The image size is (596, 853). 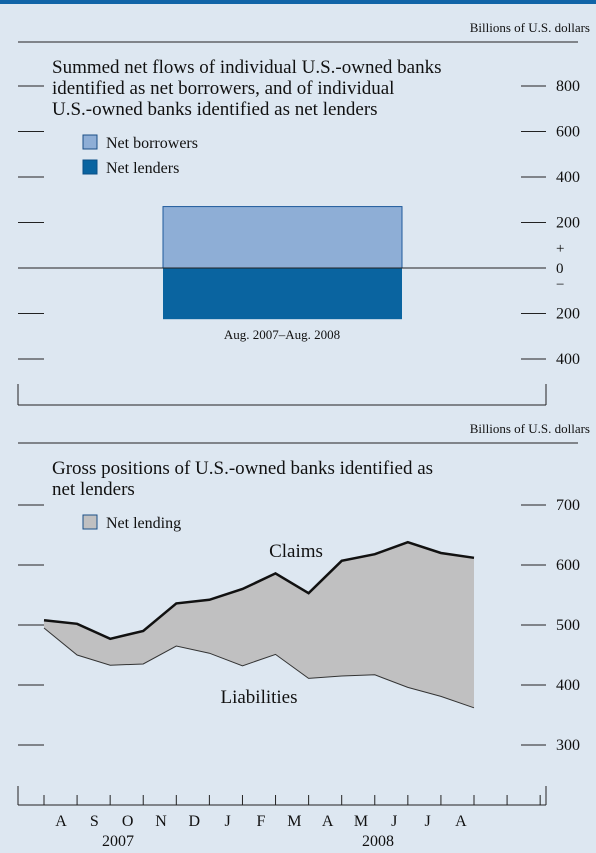 I want to click on y-tick-label: 500, so click(x=568, y=625).